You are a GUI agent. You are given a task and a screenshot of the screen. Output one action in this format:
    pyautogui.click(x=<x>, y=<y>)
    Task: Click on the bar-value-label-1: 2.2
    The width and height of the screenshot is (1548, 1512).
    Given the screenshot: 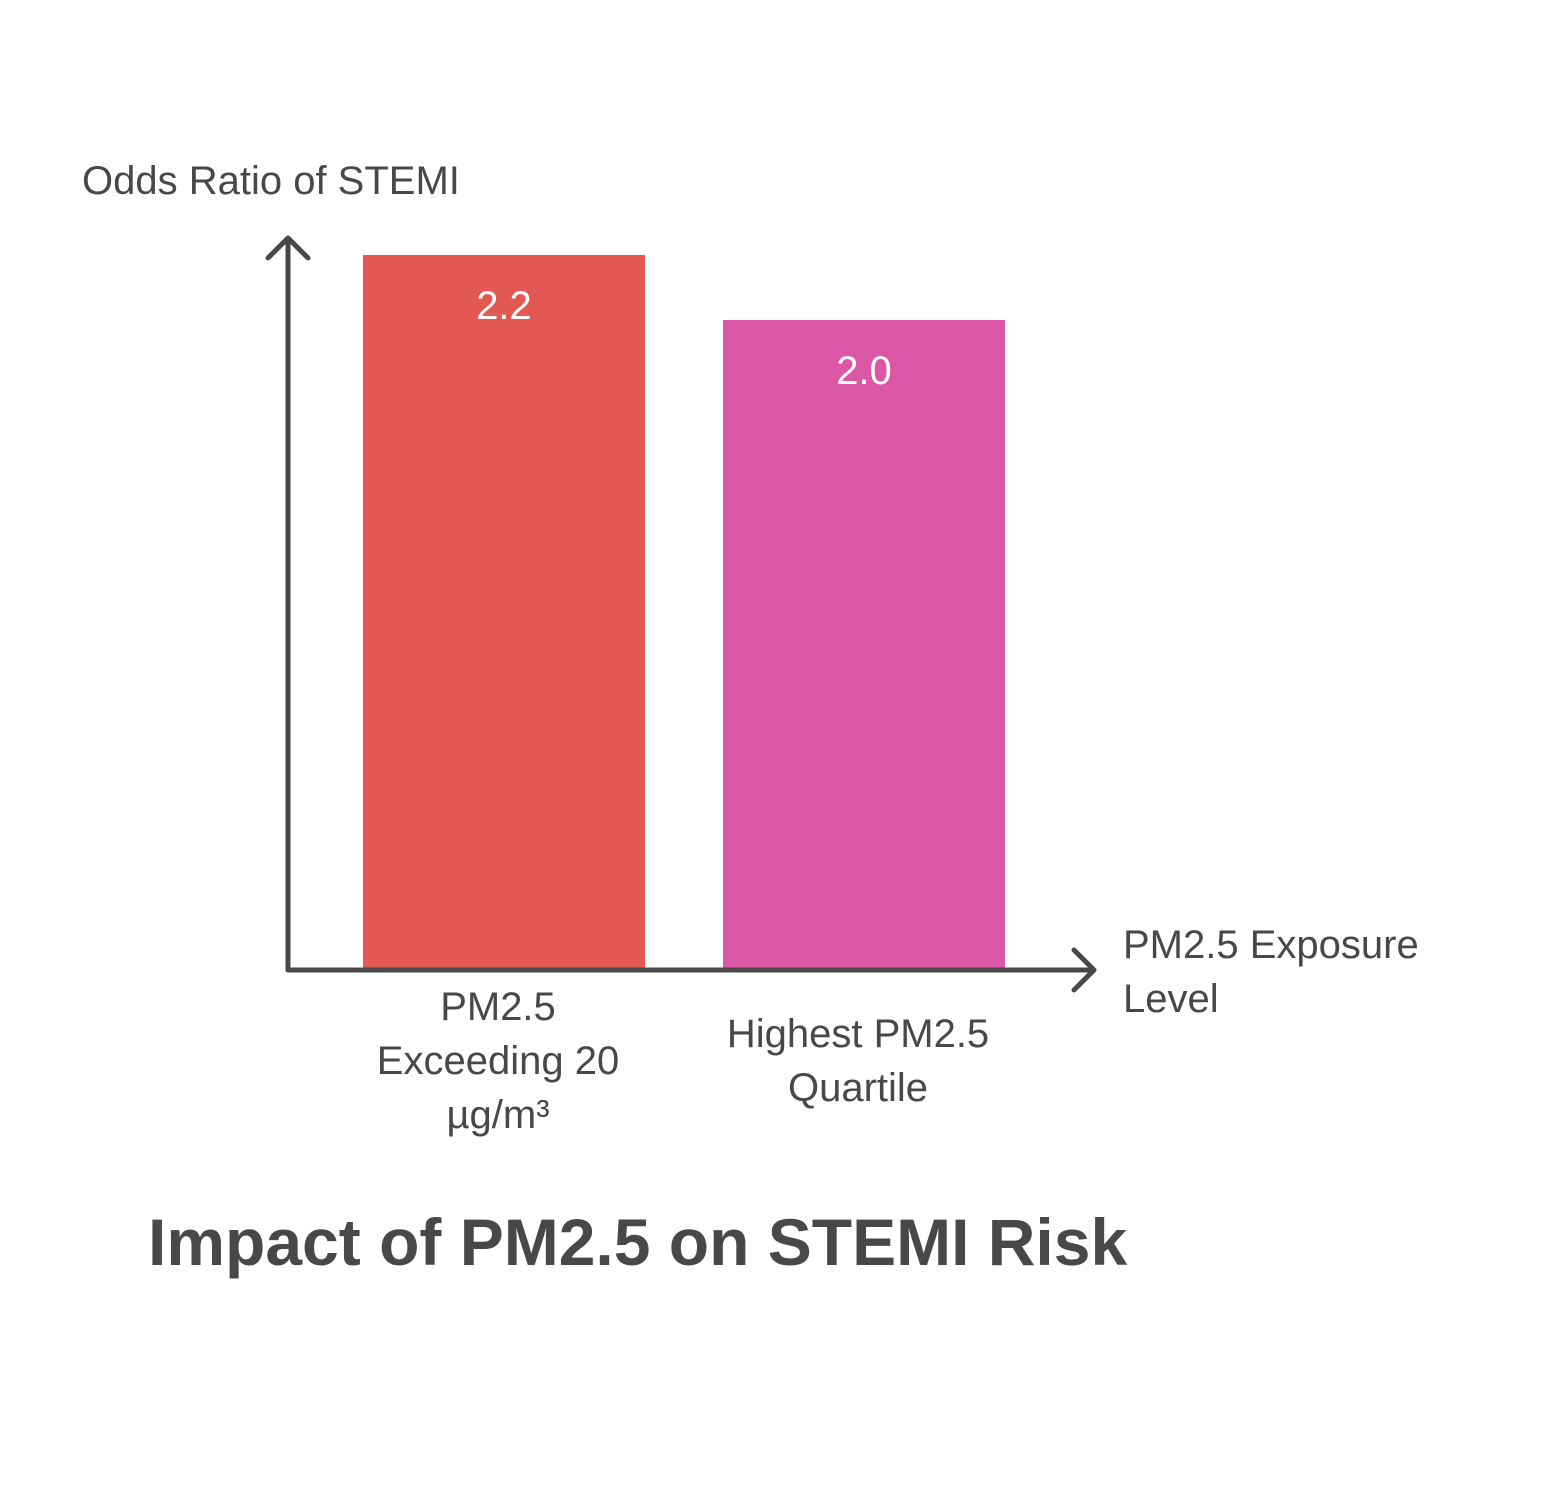 What is the action you would take?
    pyautogui.click(x=504, y=306)
    